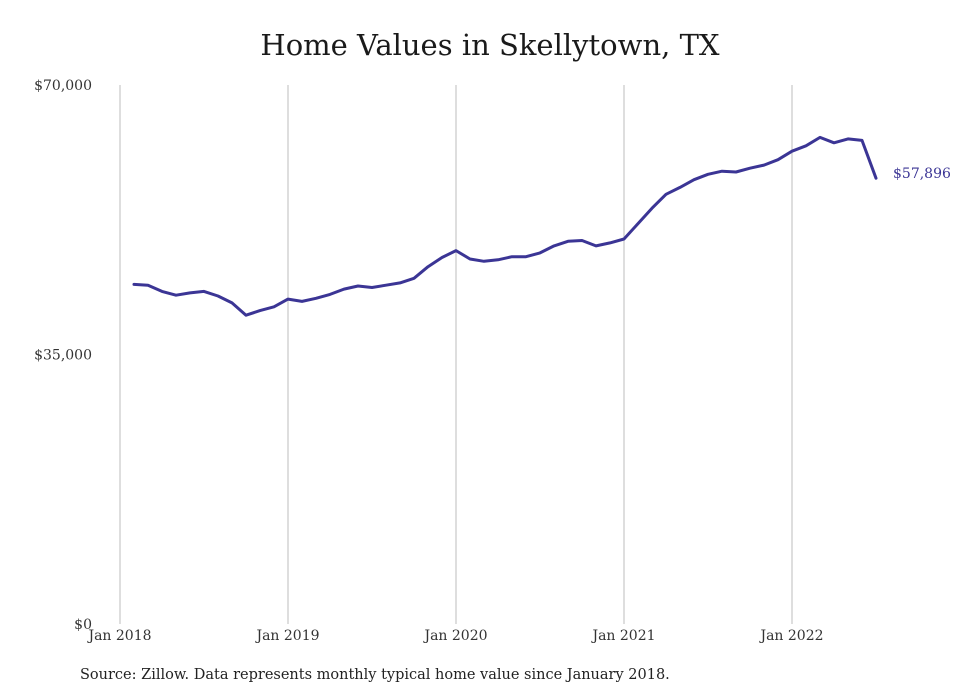  Describe the element at coordinates (286, 636) in the screenshot. I see `x-tick-label: Jan 2019` at that location.